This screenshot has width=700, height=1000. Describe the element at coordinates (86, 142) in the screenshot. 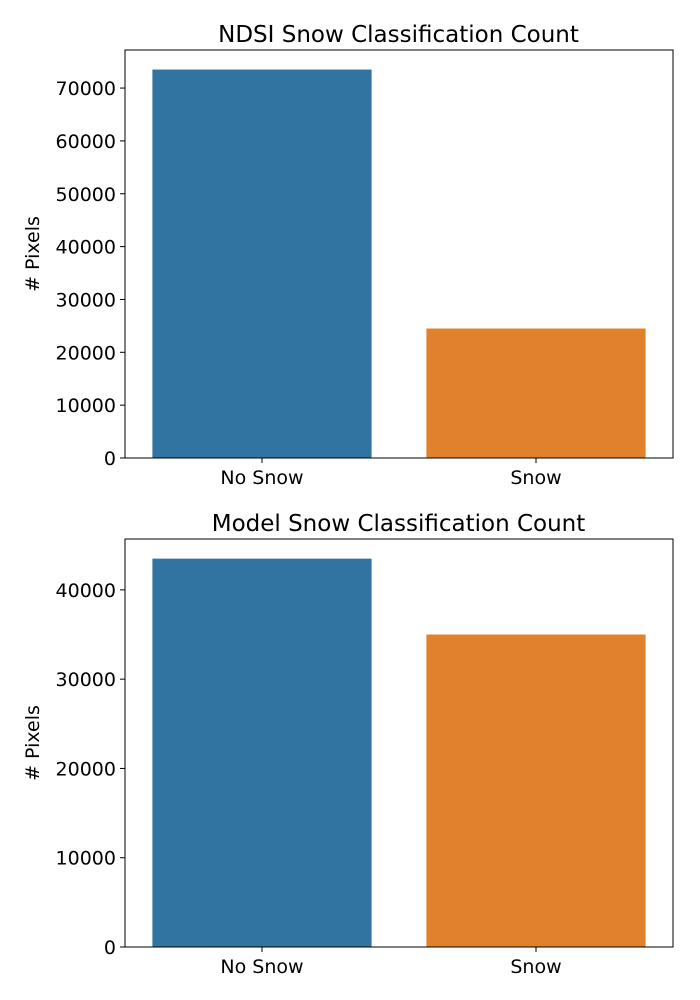

I see `y-tick-label: 60000` at that location.